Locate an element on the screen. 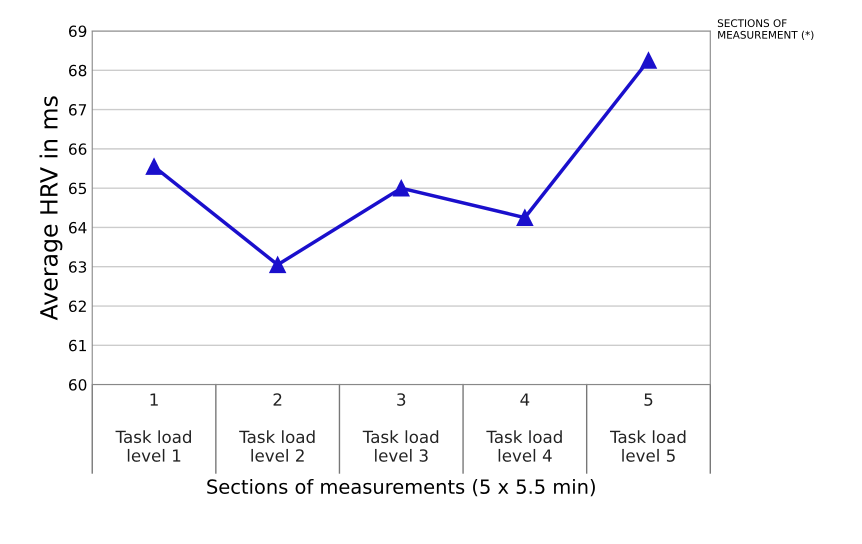  y-tick-label: 67 is located at coordinates (77, 110).